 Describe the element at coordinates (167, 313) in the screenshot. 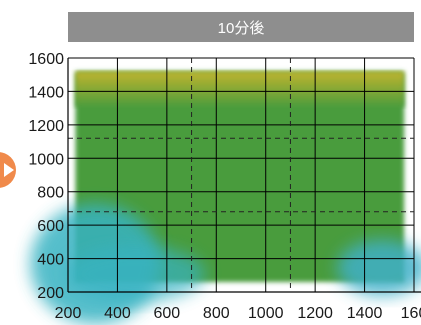

I see `x-tick-label: 600` at that location.